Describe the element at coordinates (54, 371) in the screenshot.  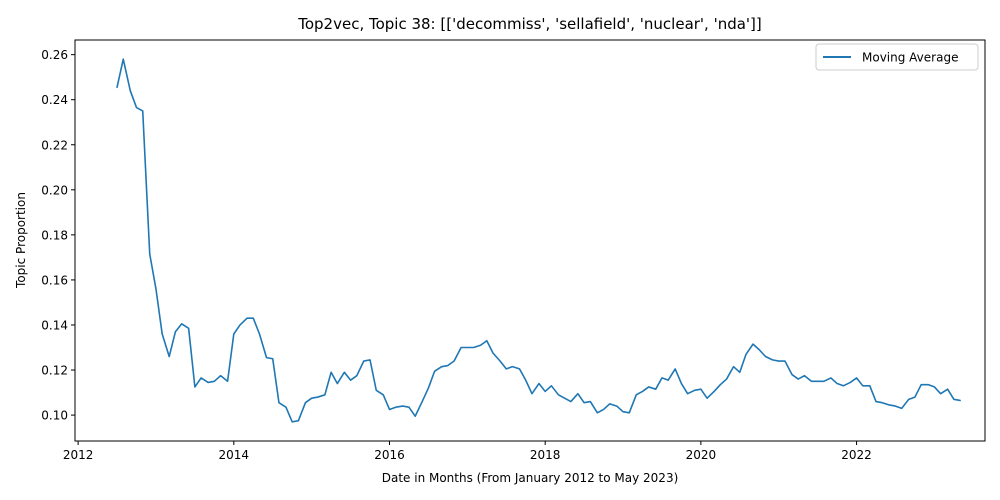
I see `y-tick-label: 0.12` at that location.